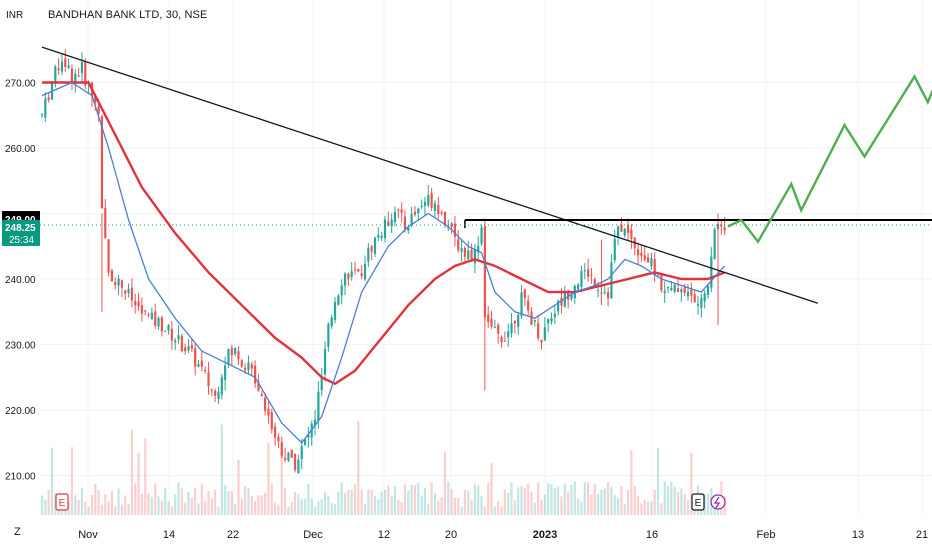 This screenshot has width=932, height=555. Describe the element at coordinates (128, 15) in the screenshot. I see `symbol-title: BANDHAN BANK LTD, 30, NSE` at that location.